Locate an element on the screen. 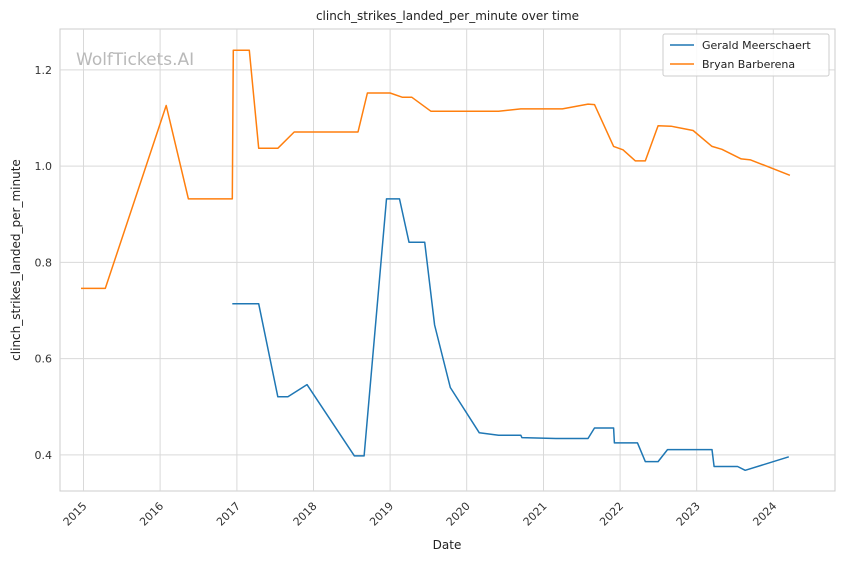 Image resolution: width=844 pixels, height=561 pixels. x-tick-labels: 2015 2016 2017 2018 2019 2020 2021 2022 2023 2024 is located at coordinates (420, 514).